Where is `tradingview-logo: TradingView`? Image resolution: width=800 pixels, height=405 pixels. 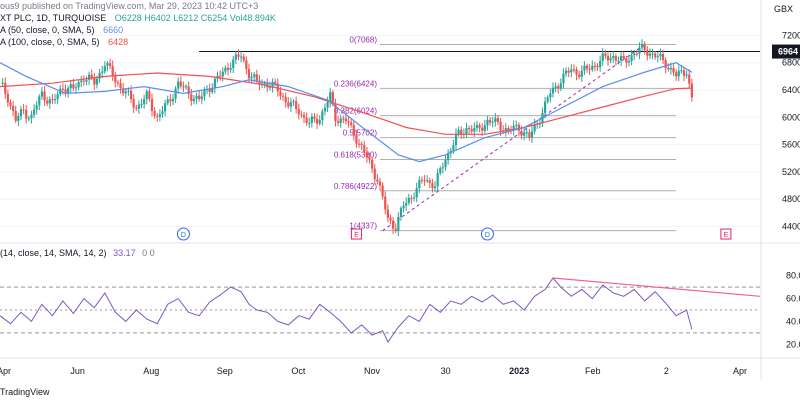 tradingview-logo: TradingView is located at coordinates (25, 392).